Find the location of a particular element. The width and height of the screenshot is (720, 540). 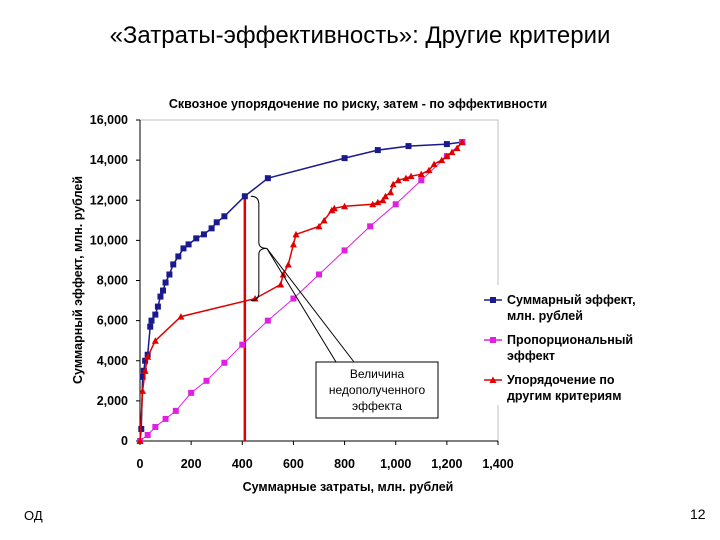

legend-box is located at coordinates (564, 345).